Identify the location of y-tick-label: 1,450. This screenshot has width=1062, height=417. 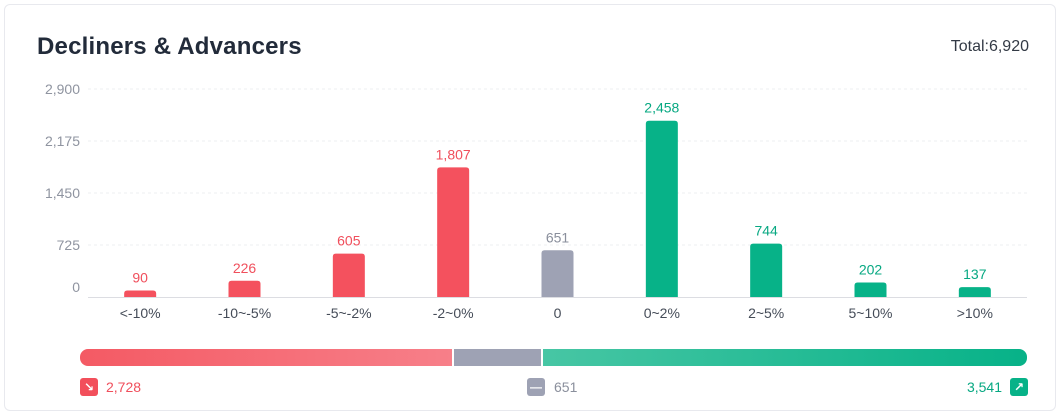
(62, 193).